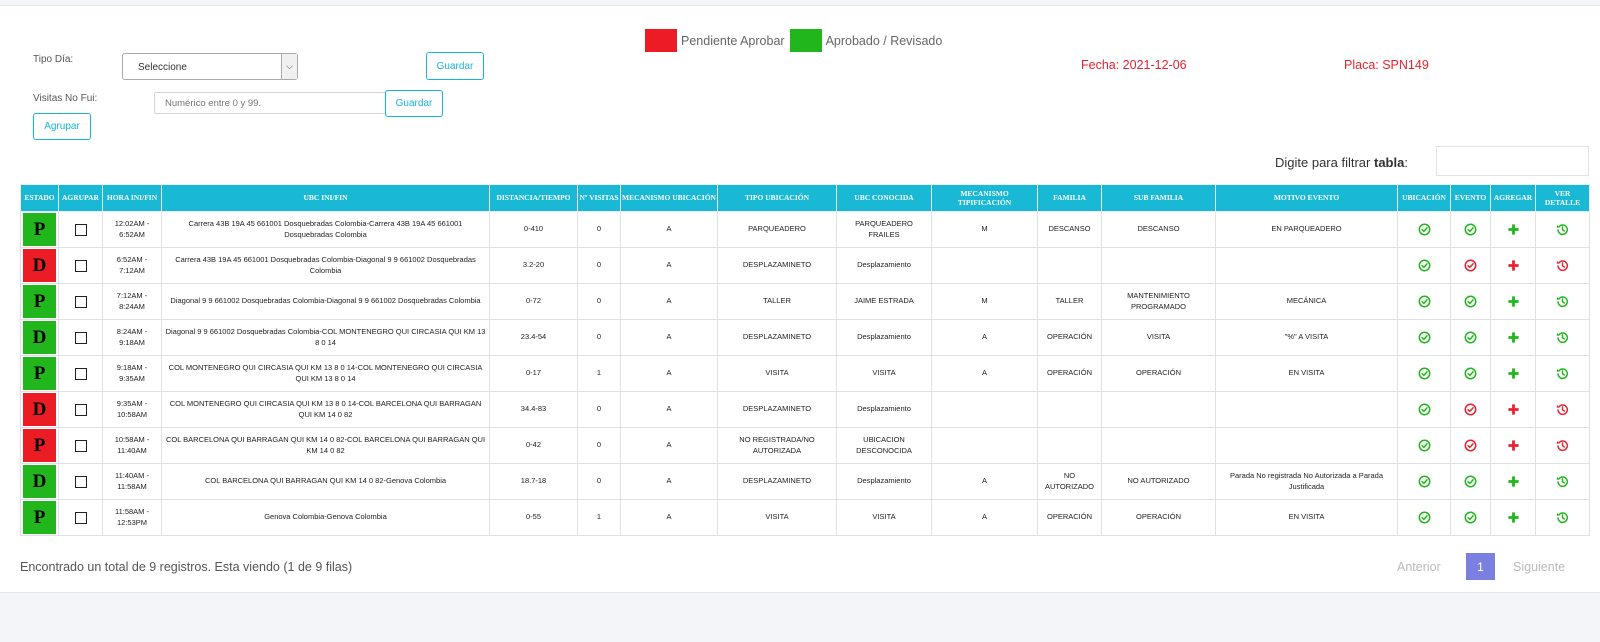  Describe the element at coordinates (132, 445) in the screenshot. I see `hora-cell: 10:58AM - 11:40AM` at that location.